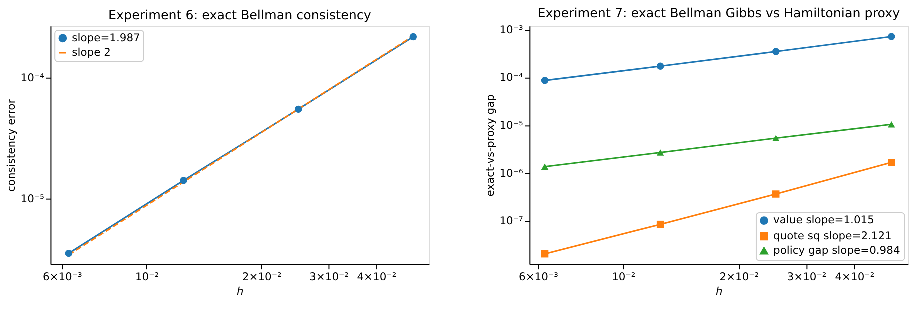  I want to click on y-tick-label: 10⁻⁷, so click(512, 221).